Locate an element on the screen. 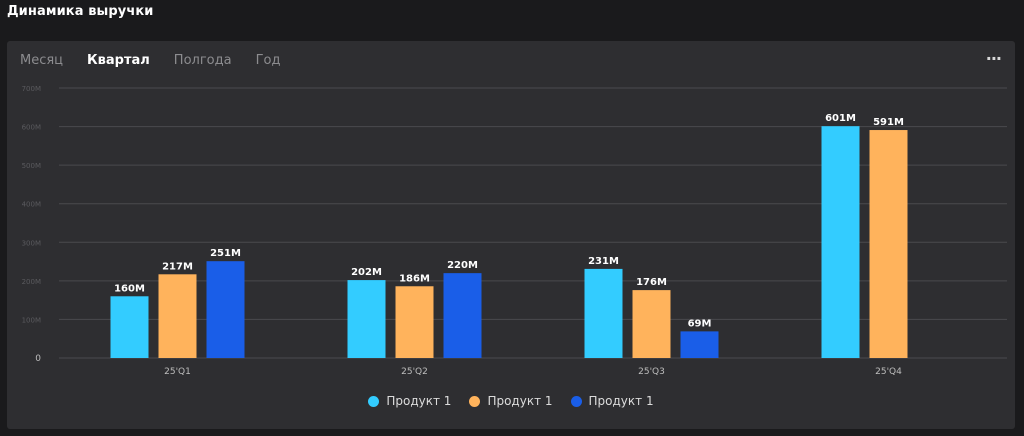 The image size is (1024, 436). legend-item-series-3: Продукт 1 is located at coordinates (612, 401).